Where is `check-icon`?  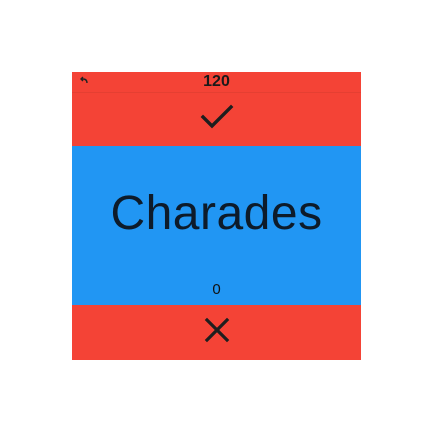
check-icon is located at coordinates (217, 119).